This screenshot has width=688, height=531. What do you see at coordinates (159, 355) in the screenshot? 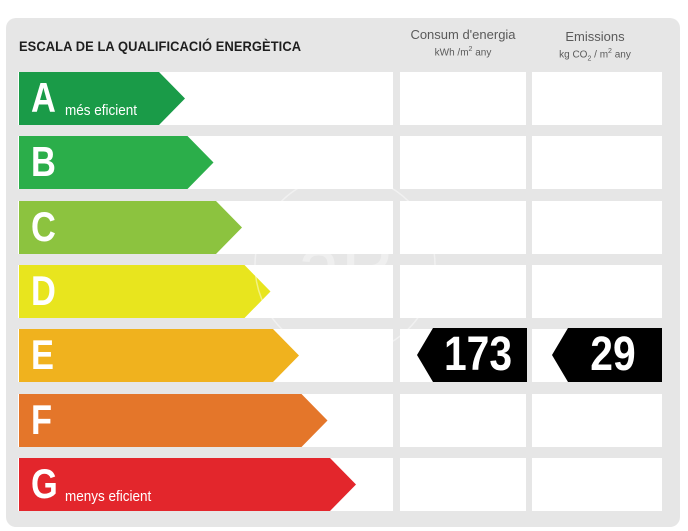
I see `rating-arrow-e: E` at bounding box center [159, 355].